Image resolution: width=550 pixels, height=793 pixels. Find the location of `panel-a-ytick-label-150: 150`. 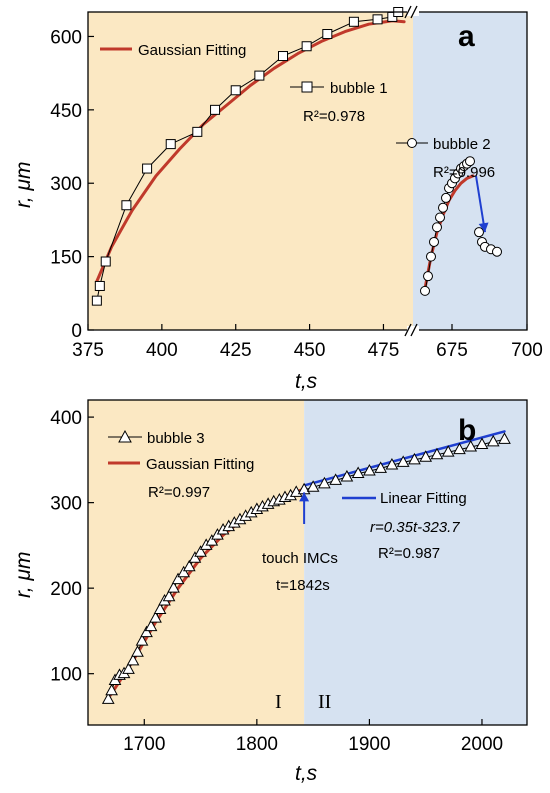

panel-a-ytick-label-150: 150 is located at coordinates (66, 258).